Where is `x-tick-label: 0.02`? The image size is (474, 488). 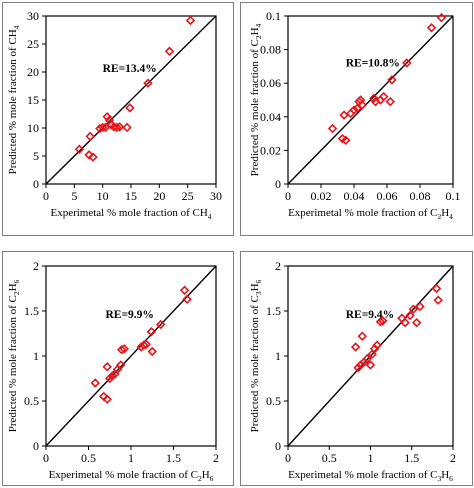 x-tick-label: 0.02 is located at coordinates (321, 196).